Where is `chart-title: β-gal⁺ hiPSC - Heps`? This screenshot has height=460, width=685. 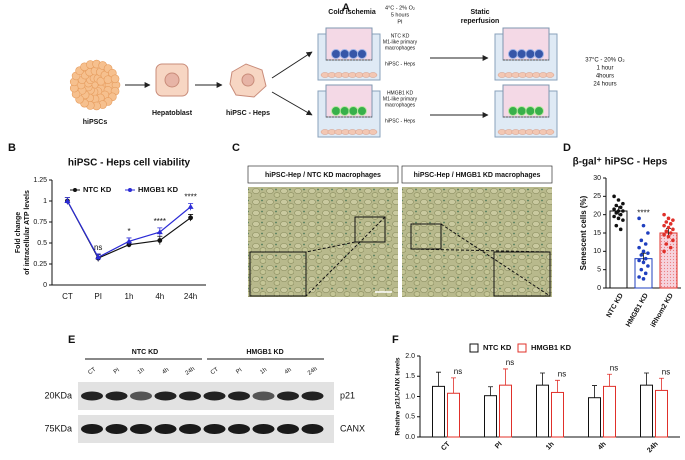 chart-title: β-gal⁺ hiPSC - Heps is located at coordinates (620, 162).